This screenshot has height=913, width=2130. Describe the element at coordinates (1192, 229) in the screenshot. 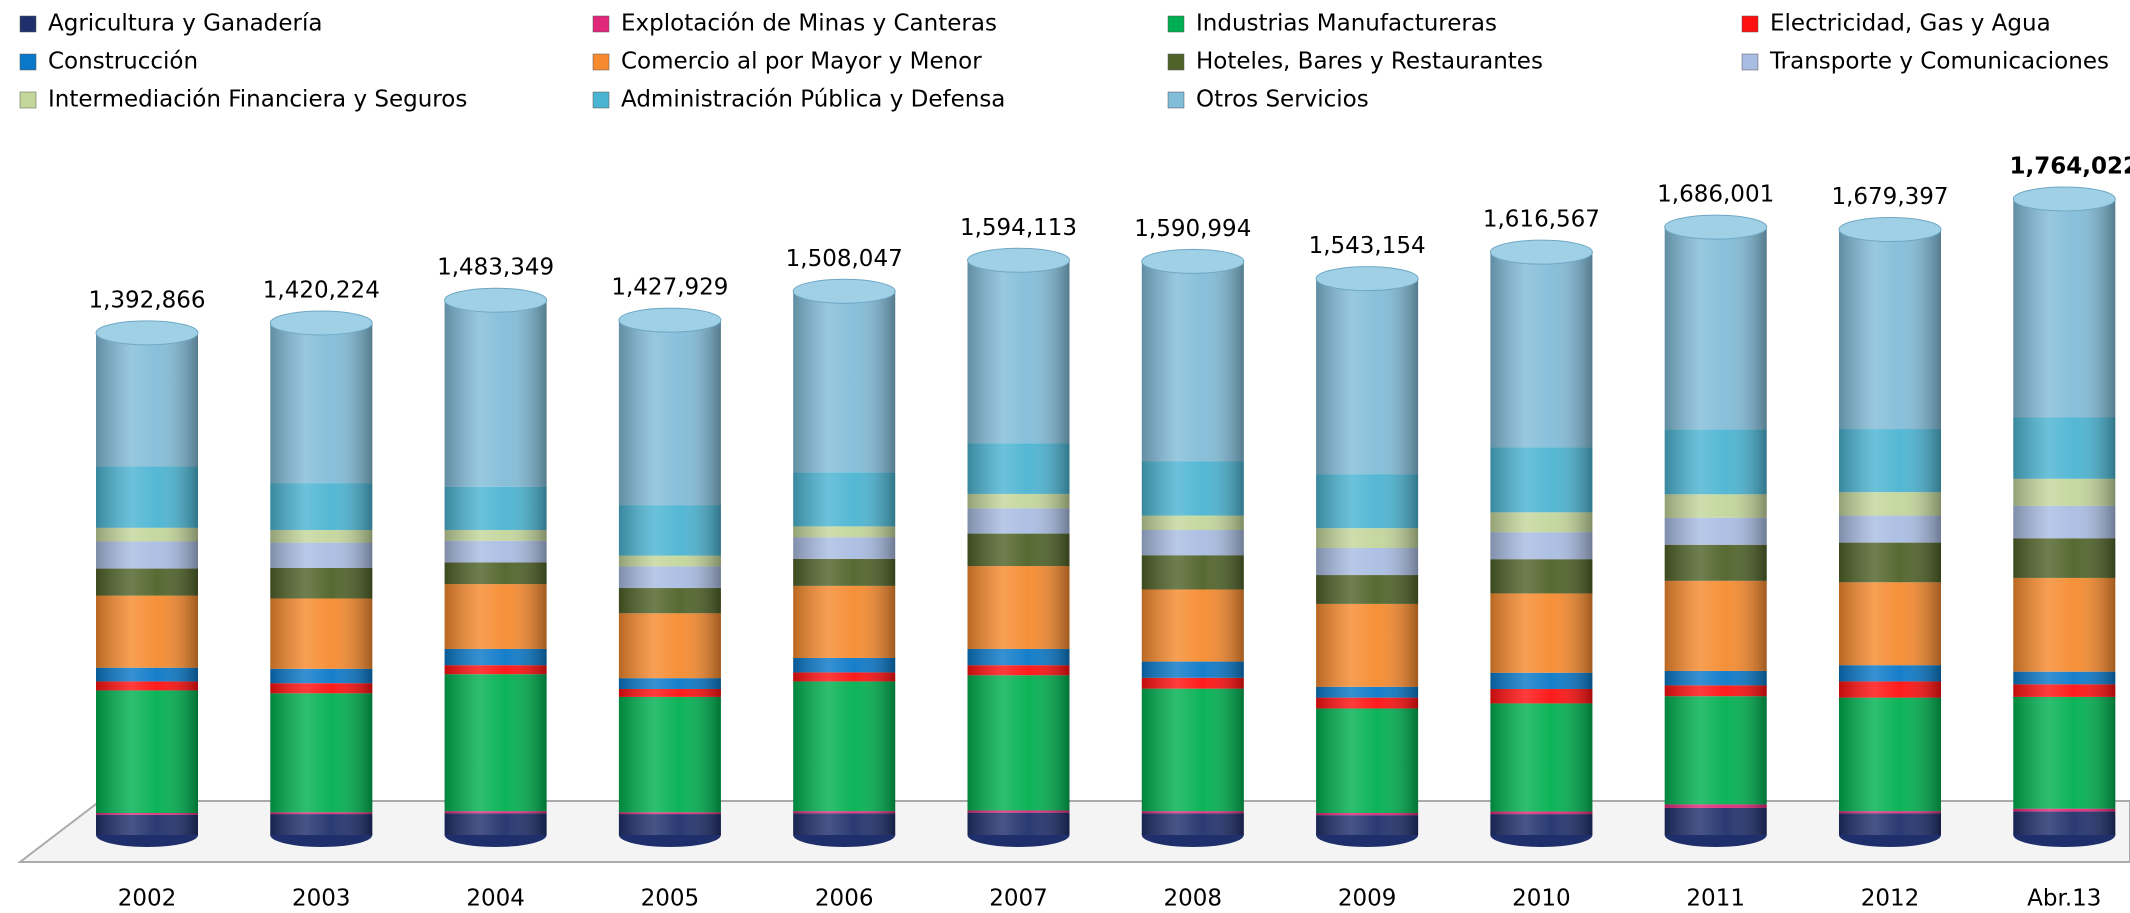

I see `total-label: 1,590,994` at that location.